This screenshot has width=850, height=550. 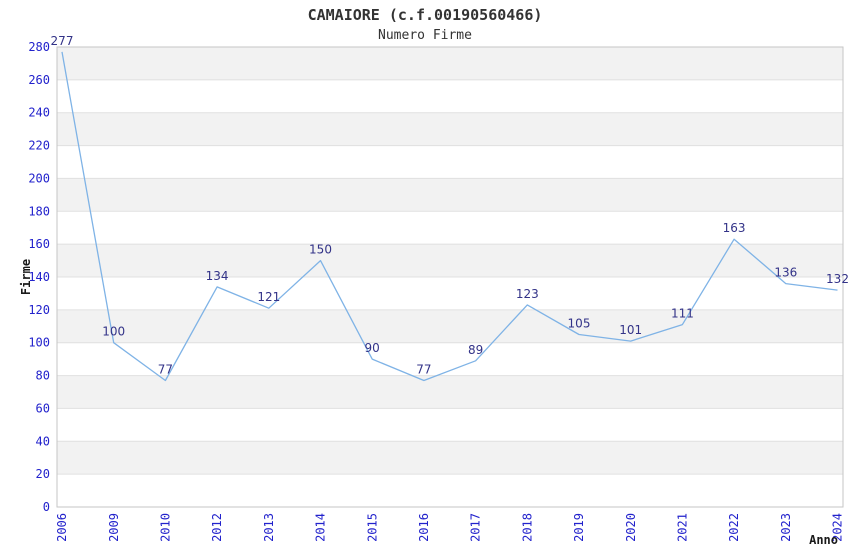 What do you see at coordinates (320, 250) in the screenshot?
I see `data-point-label: 150` at bounding box center [320, 250].